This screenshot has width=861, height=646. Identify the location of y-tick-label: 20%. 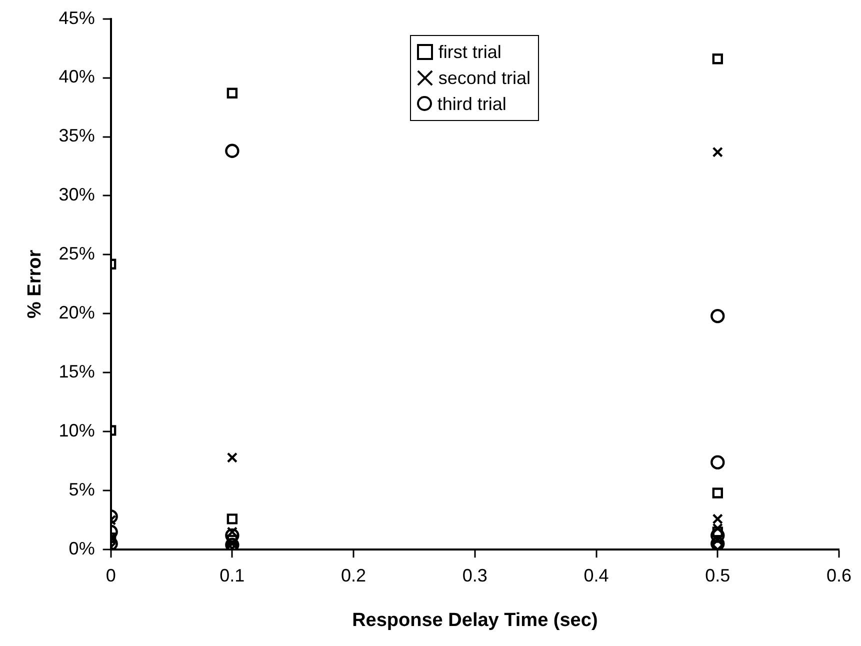
(76, 312).